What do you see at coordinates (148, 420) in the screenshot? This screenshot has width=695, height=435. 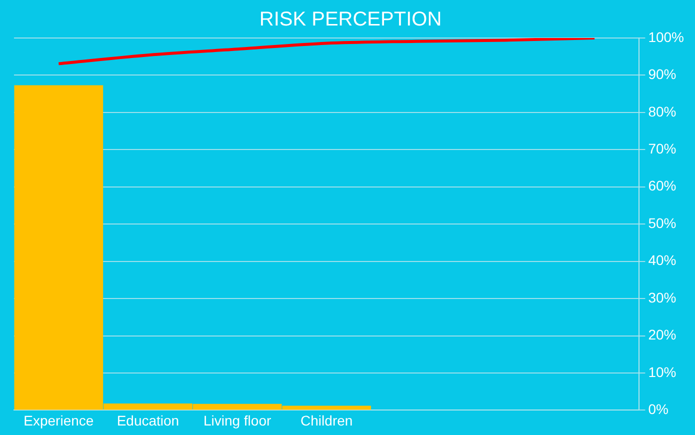 I see `x-tick-label: Education` at bounding box center [148, 420].